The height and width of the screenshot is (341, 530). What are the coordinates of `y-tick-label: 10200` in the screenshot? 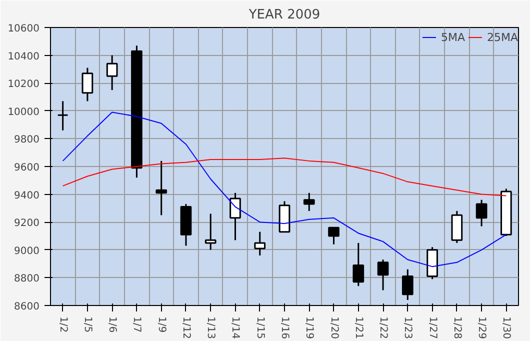 It's located at (24, 84).